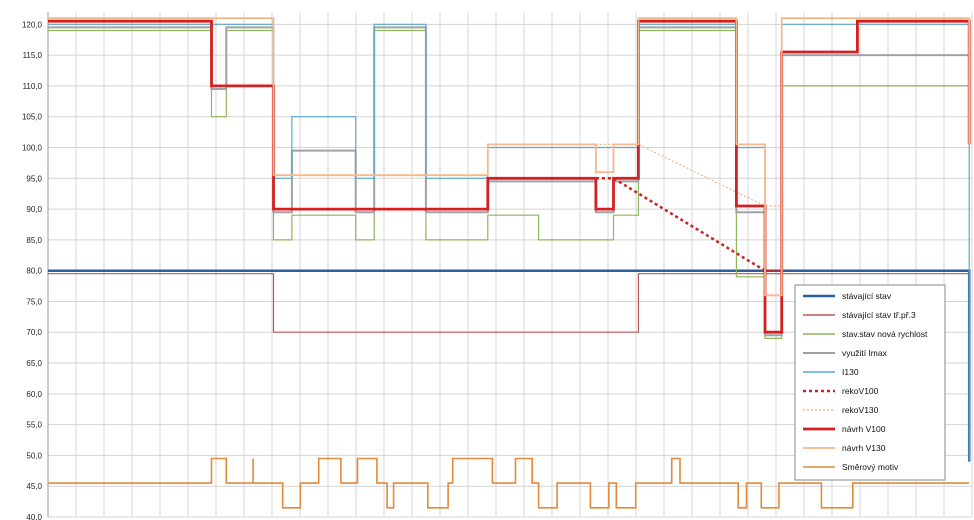 The height and width of the screenshot is (520, 974). What do you see at coordinates (34, 332) in the screenshot?
I see `y-tick-label: 70,0` at bounding box center [34, 332].